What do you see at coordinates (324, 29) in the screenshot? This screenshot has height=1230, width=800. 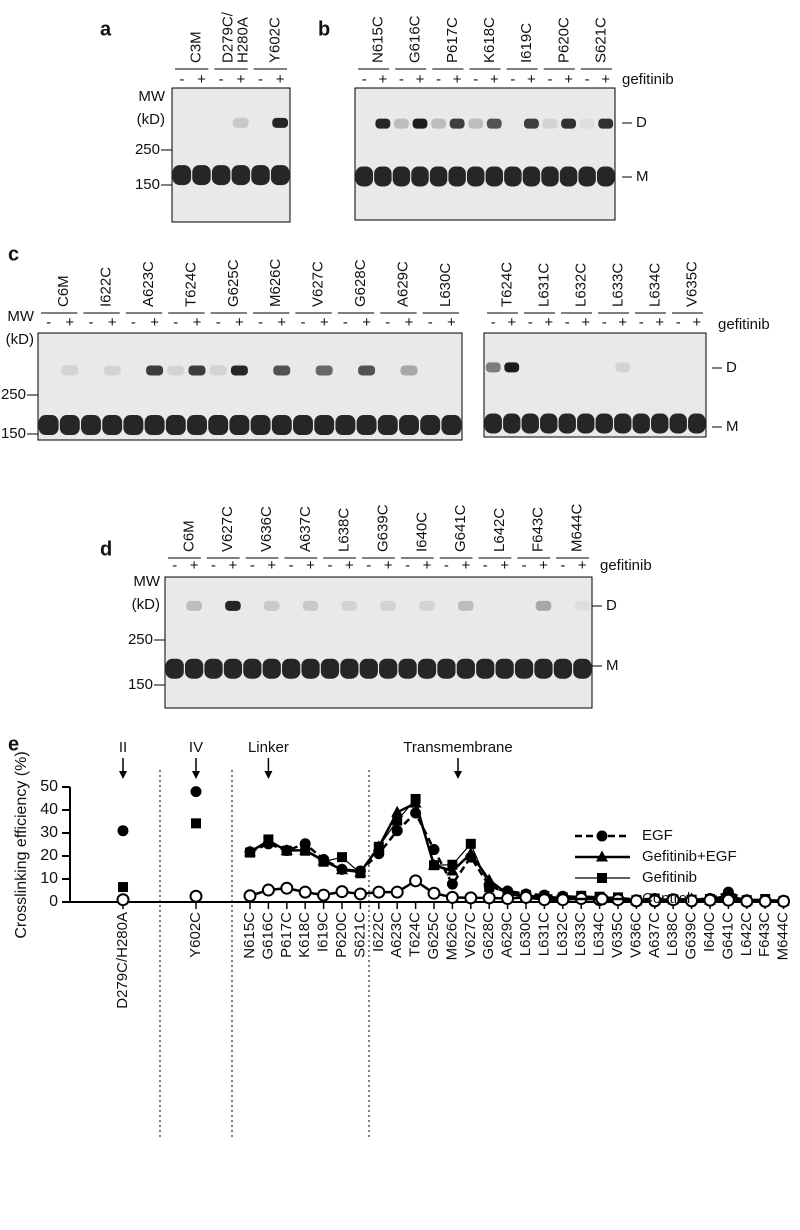 I see `panel-letter: b` at bounding box center [324, 29].